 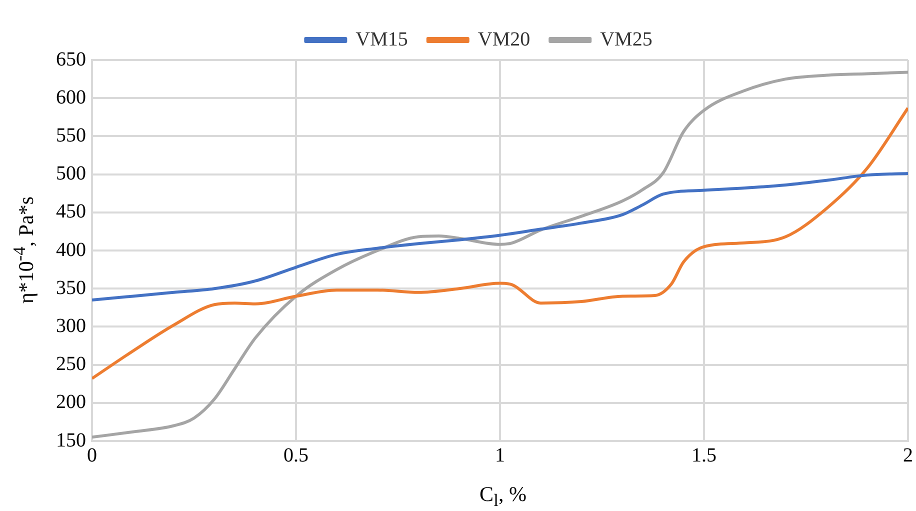 I want to click on legend-label: VM20, so click(x=504, y=39).